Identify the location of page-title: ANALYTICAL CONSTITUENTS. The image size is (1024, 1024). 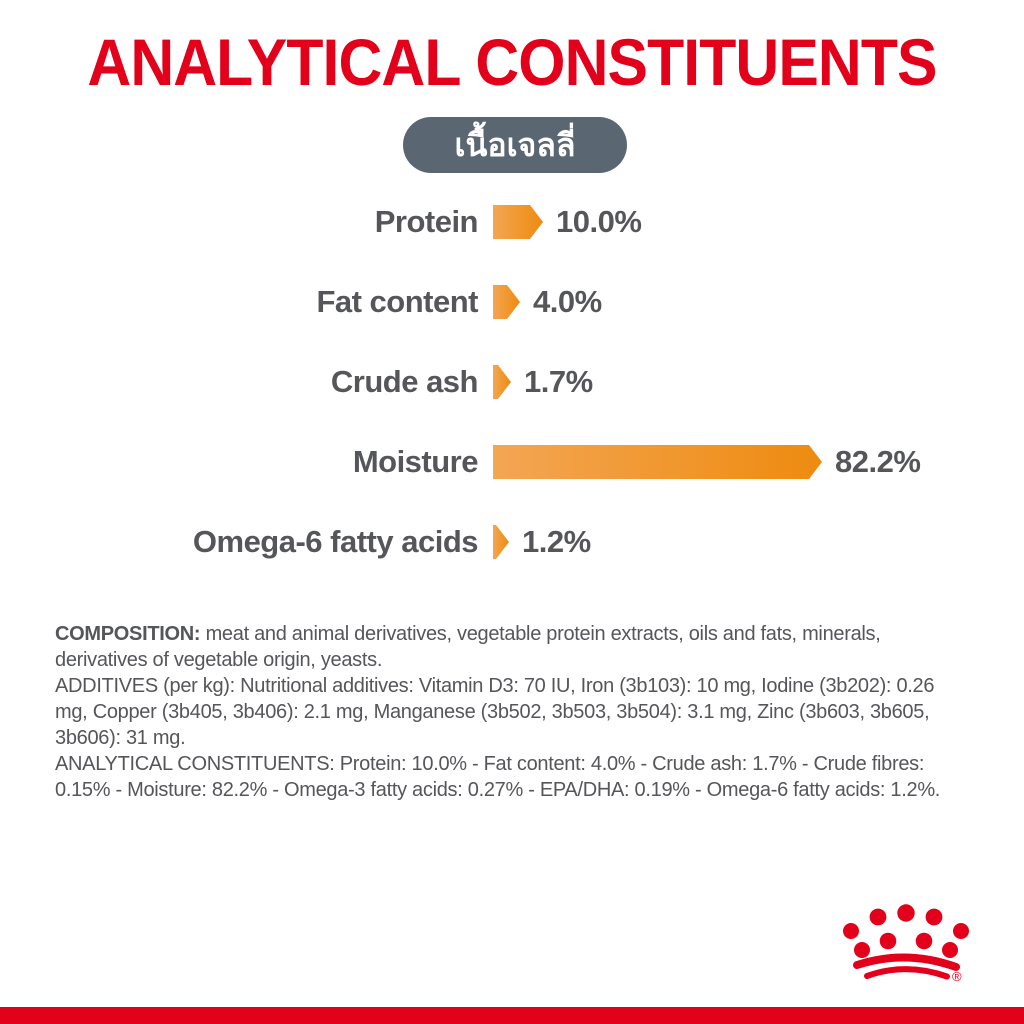
(512, 62).